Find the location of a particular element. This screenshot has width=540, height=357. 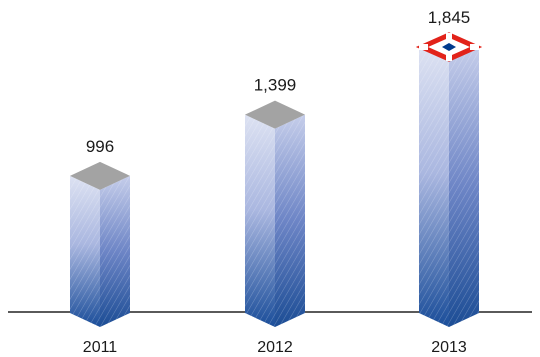

category-label-2013: 2013 is located at coordinates (449, 347).